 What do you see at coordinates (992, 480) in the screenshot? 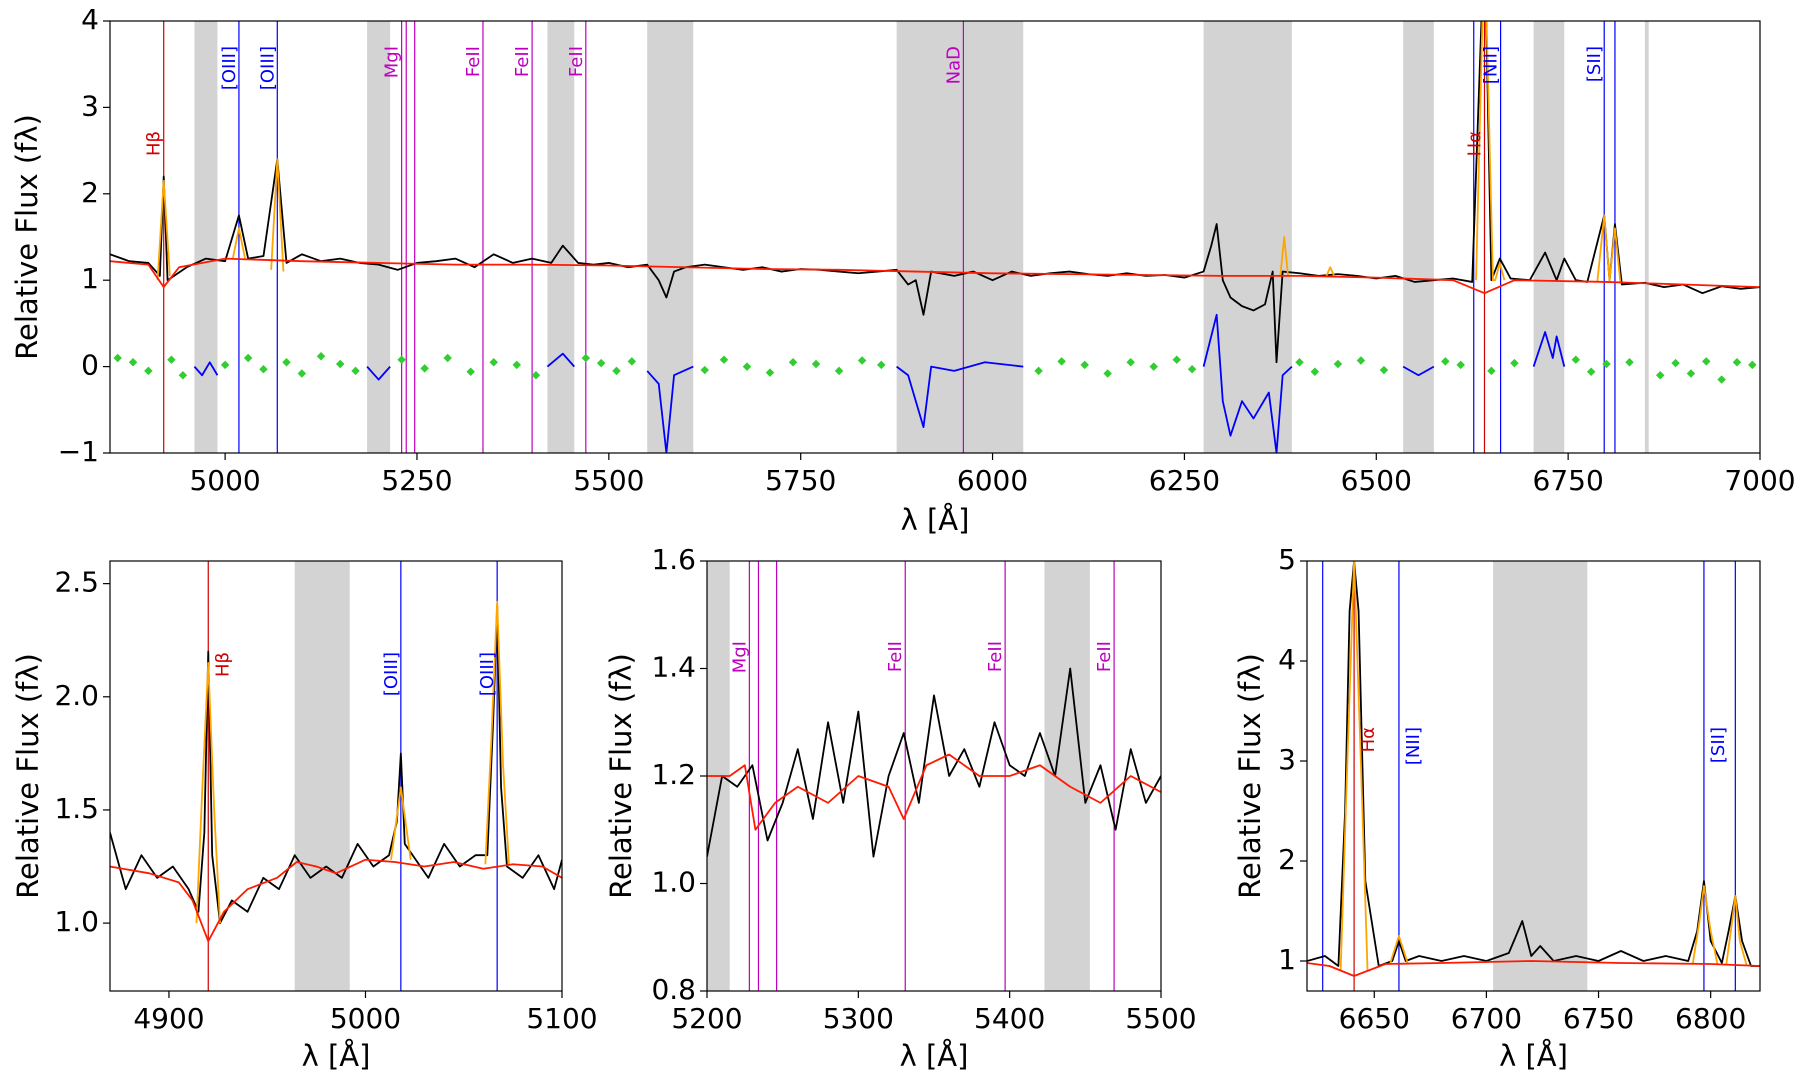
I see `x-tick-label: 6000` at bounding box center [992, 480].